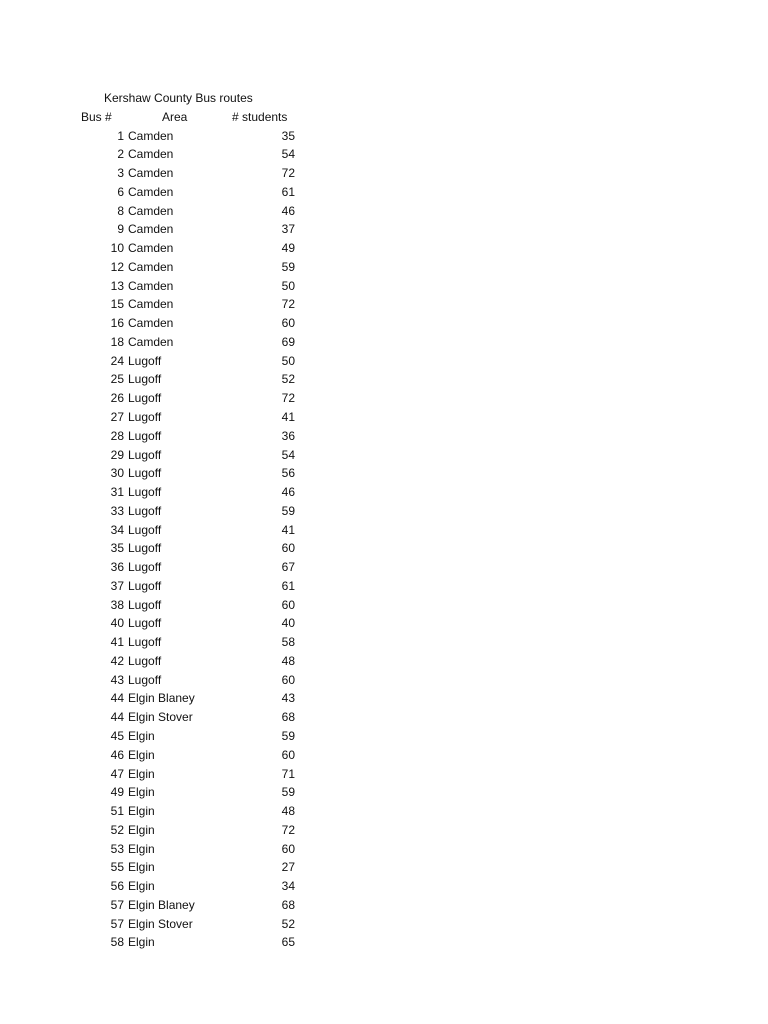 The width and height of the screenshot is (768, 1024). Describe the element at coordinates (200, 867) in the screenshot. I see `table-row: 55 Elgin 27` at that location.